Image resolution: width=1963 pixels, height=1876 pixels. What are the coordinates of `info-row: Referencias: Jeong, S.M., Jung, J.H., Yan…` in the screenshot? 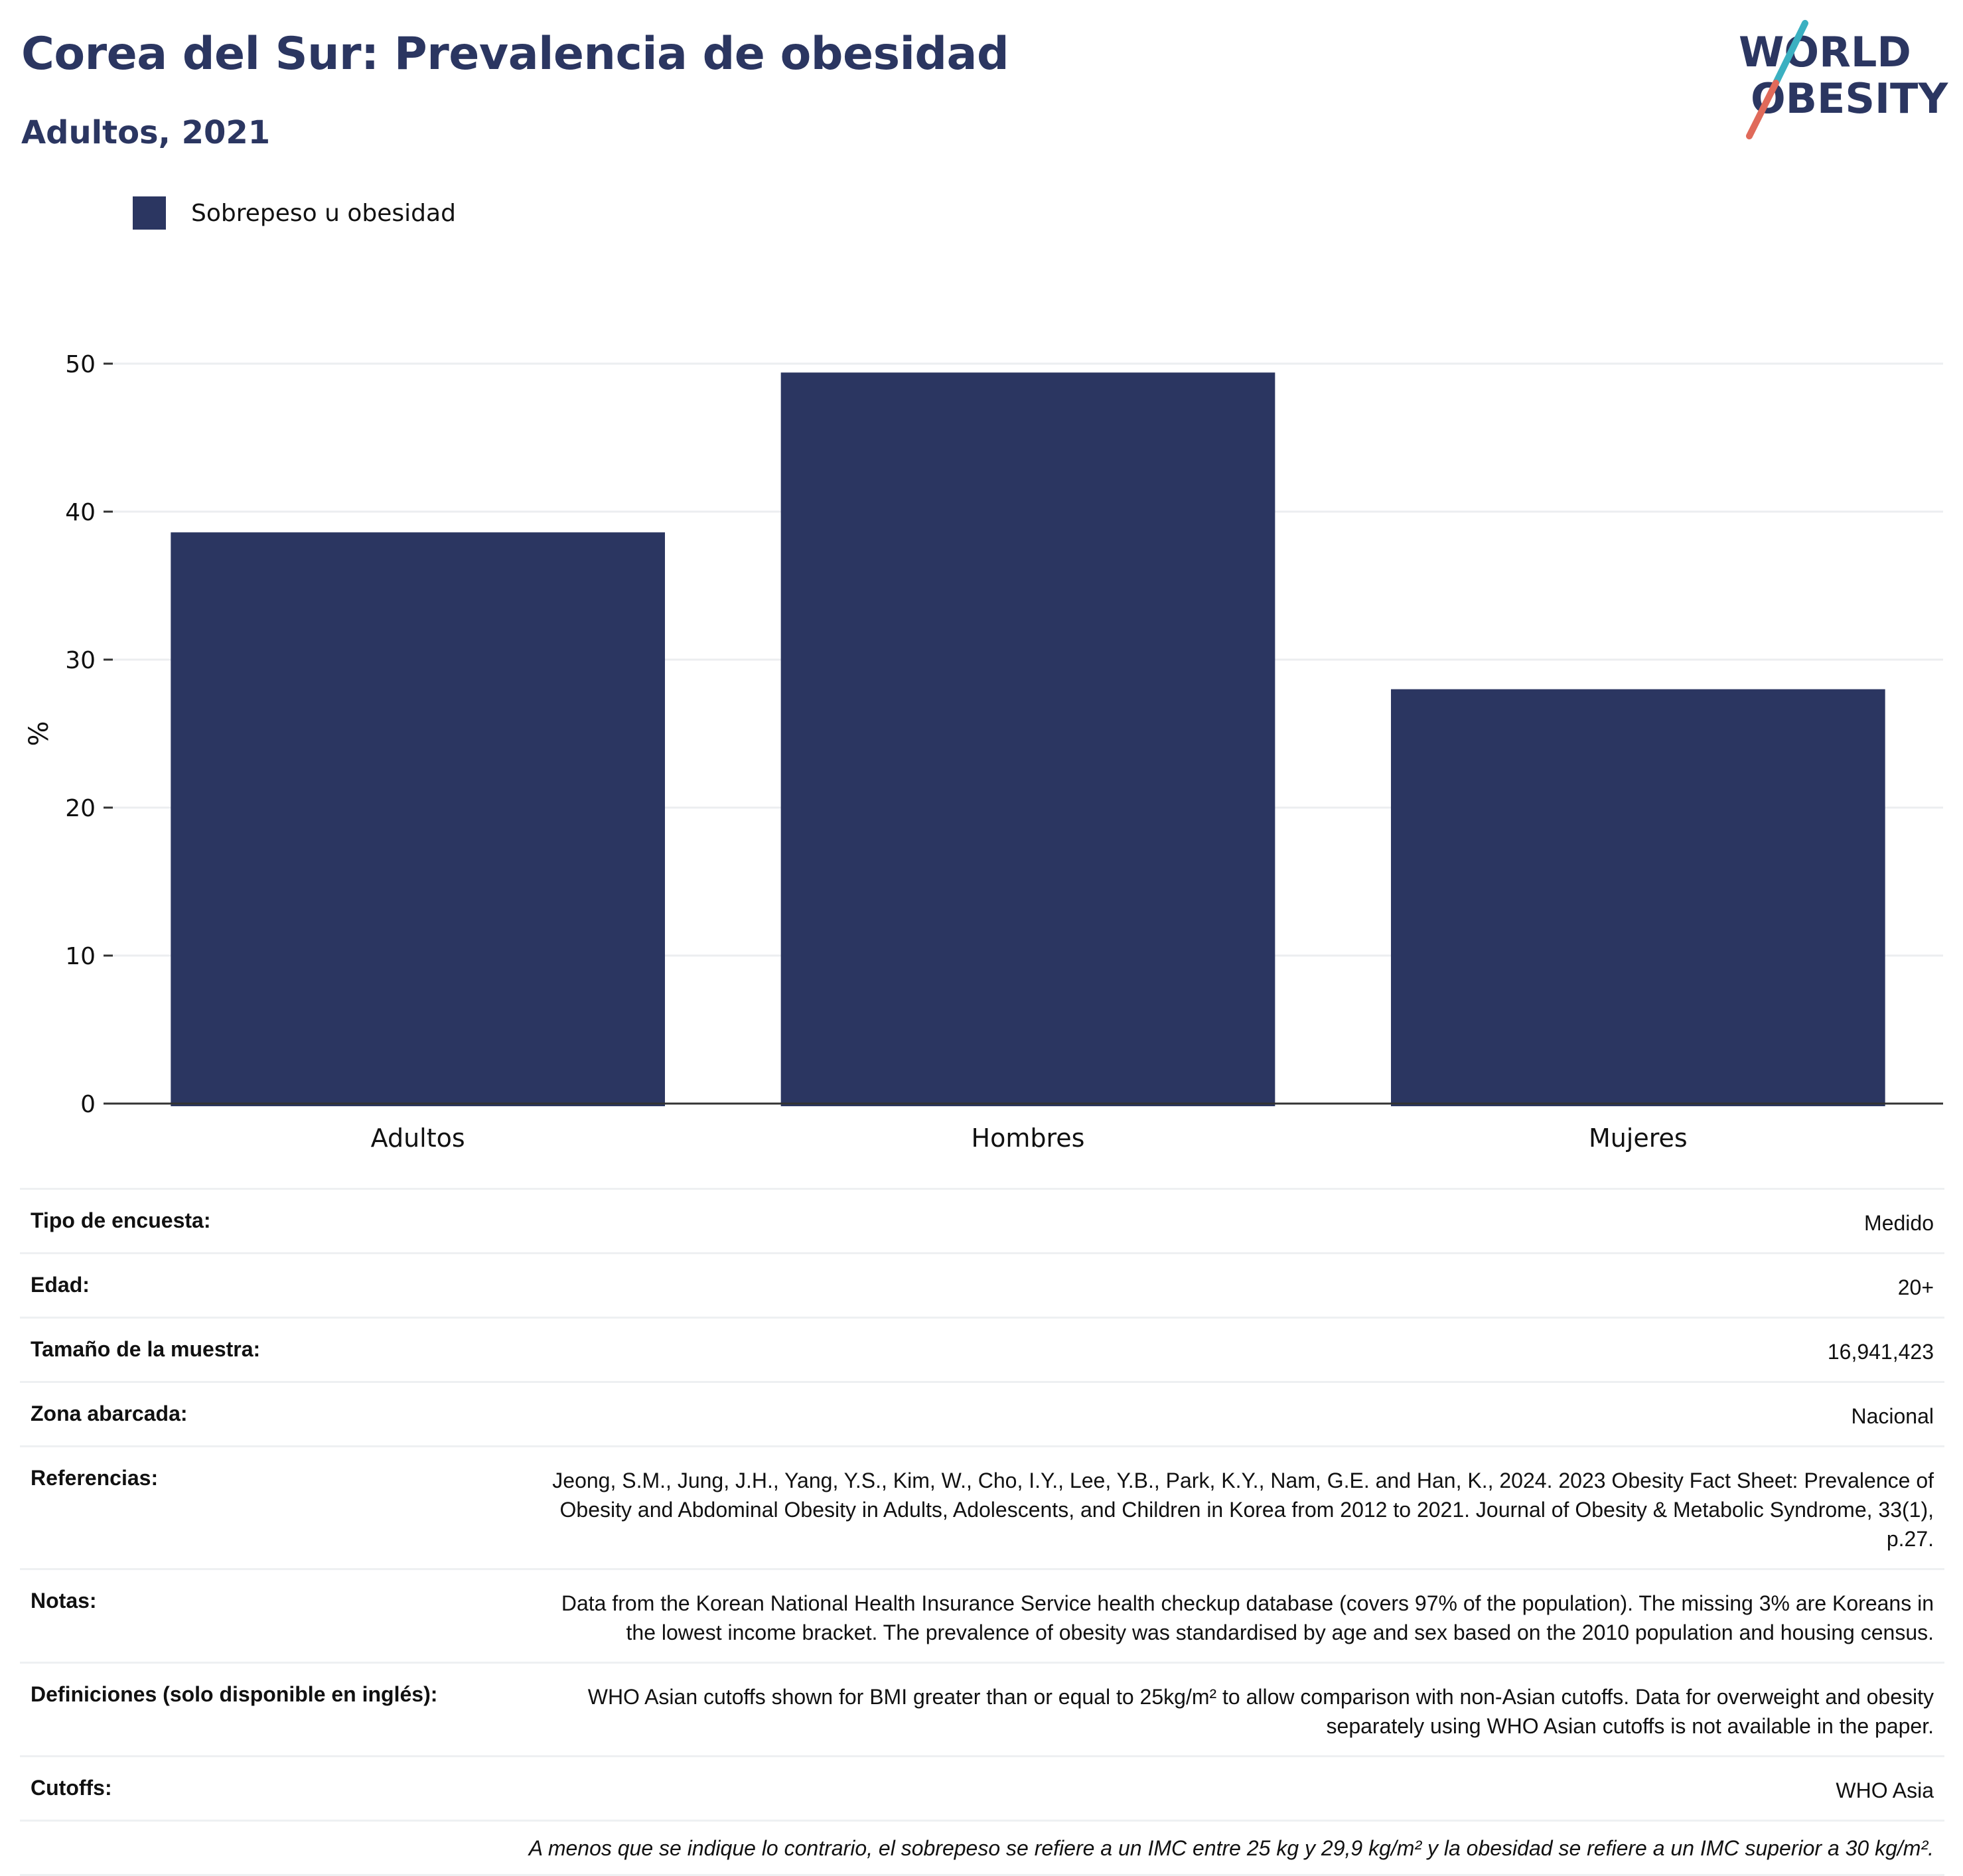 It's located at (982, 1507).